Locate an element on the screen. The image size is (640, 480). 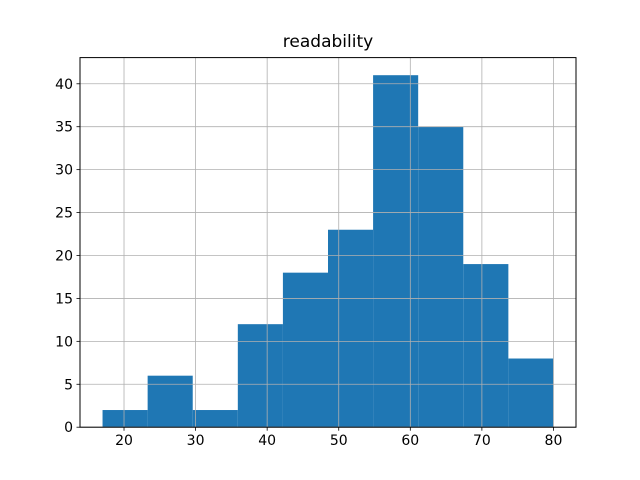
chart-title: readability is located at coordinates (328, 42).